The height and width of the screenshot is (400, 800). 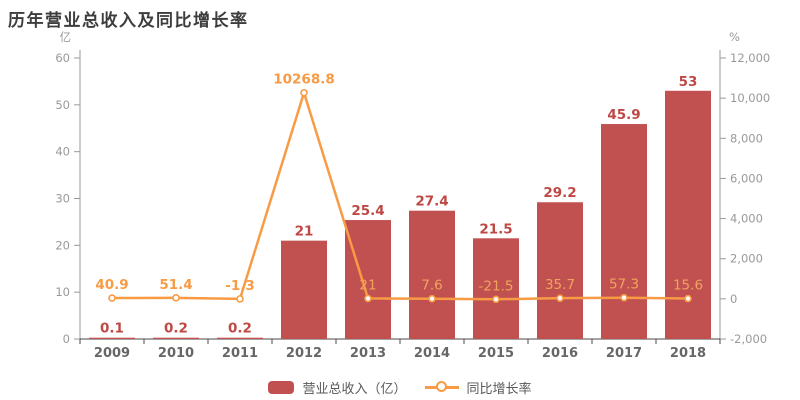 I want to click on bar-value-label-2010: 0.2, so click(x=176, y=329).